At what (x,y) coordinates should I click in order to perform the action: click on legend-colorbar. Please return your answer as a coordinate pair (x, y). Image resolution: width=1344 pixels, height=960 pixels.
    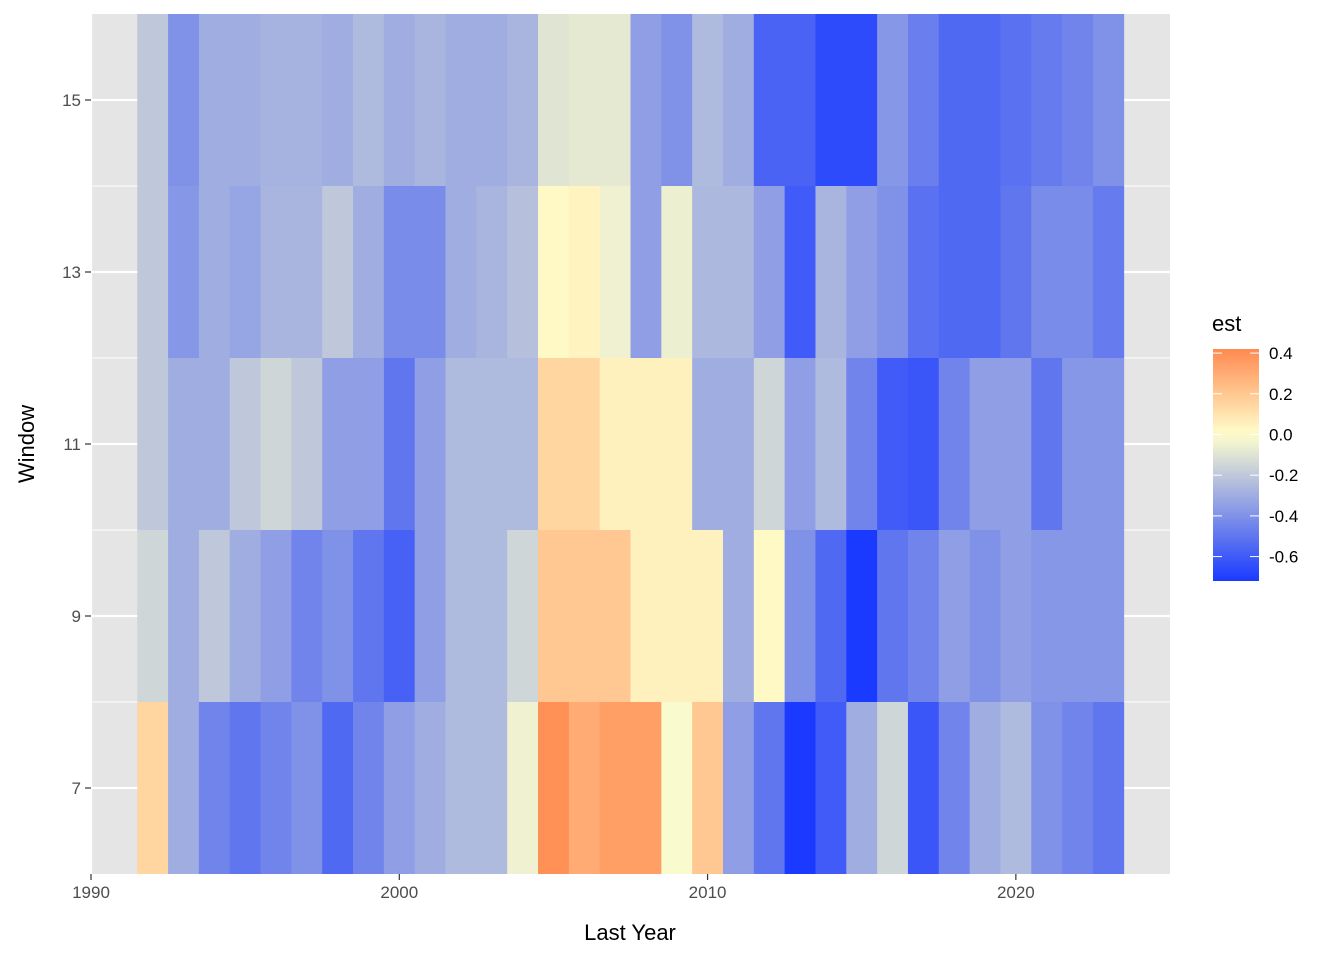
    Looking at the image, I should click on (1236, 465).